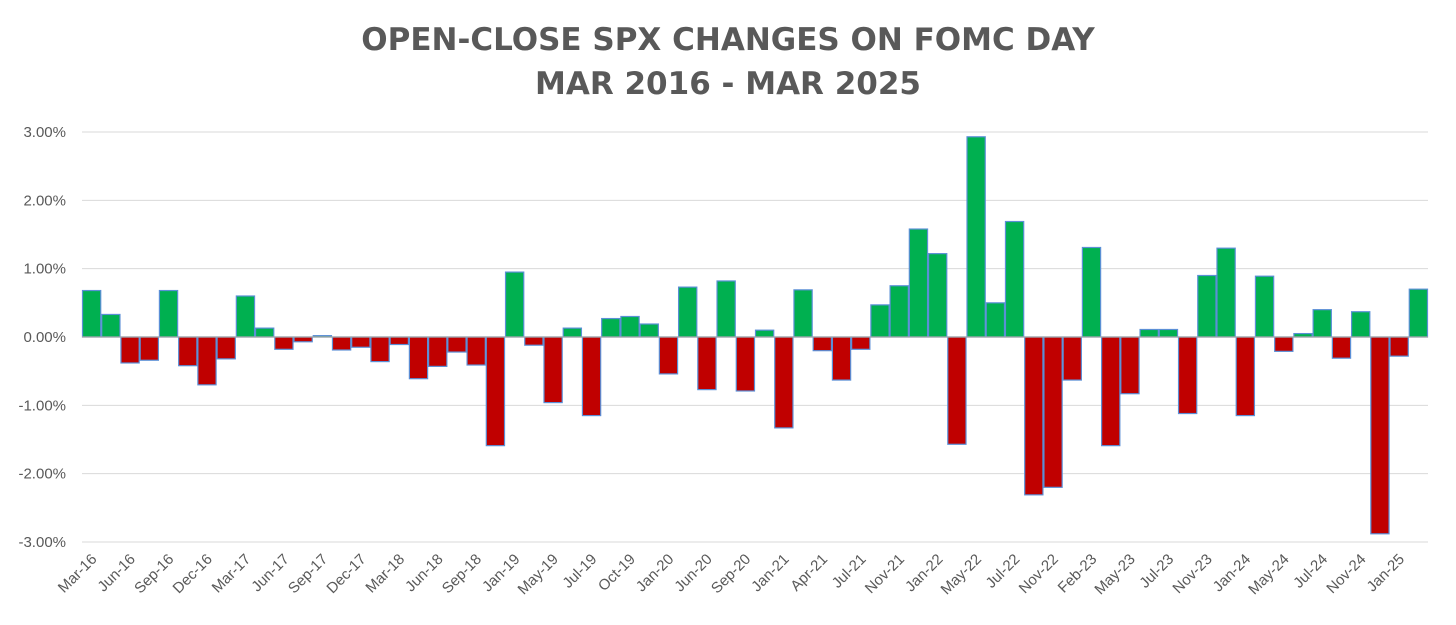 The height and width of the screenshot is (625, 1456). Describe the element at coordinates (885, 574) in the screenshot. I see `x-tick-label: Nov-21` at that location.